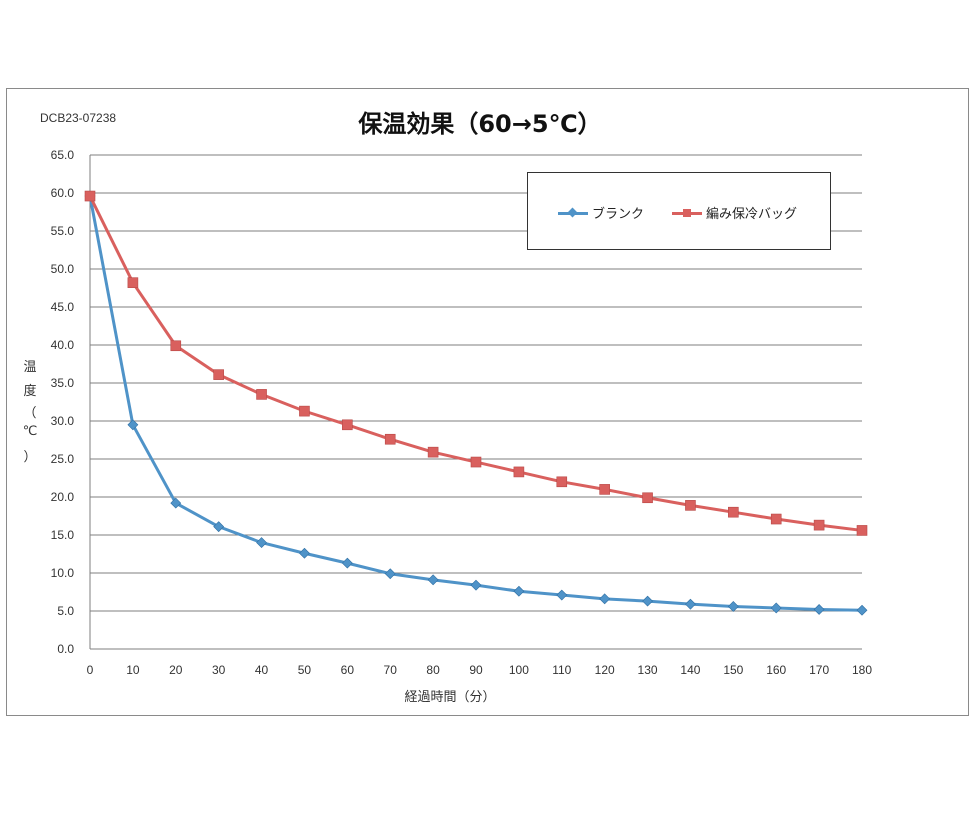  I want to click on y-axis-label-char: （, so click(30, 413).